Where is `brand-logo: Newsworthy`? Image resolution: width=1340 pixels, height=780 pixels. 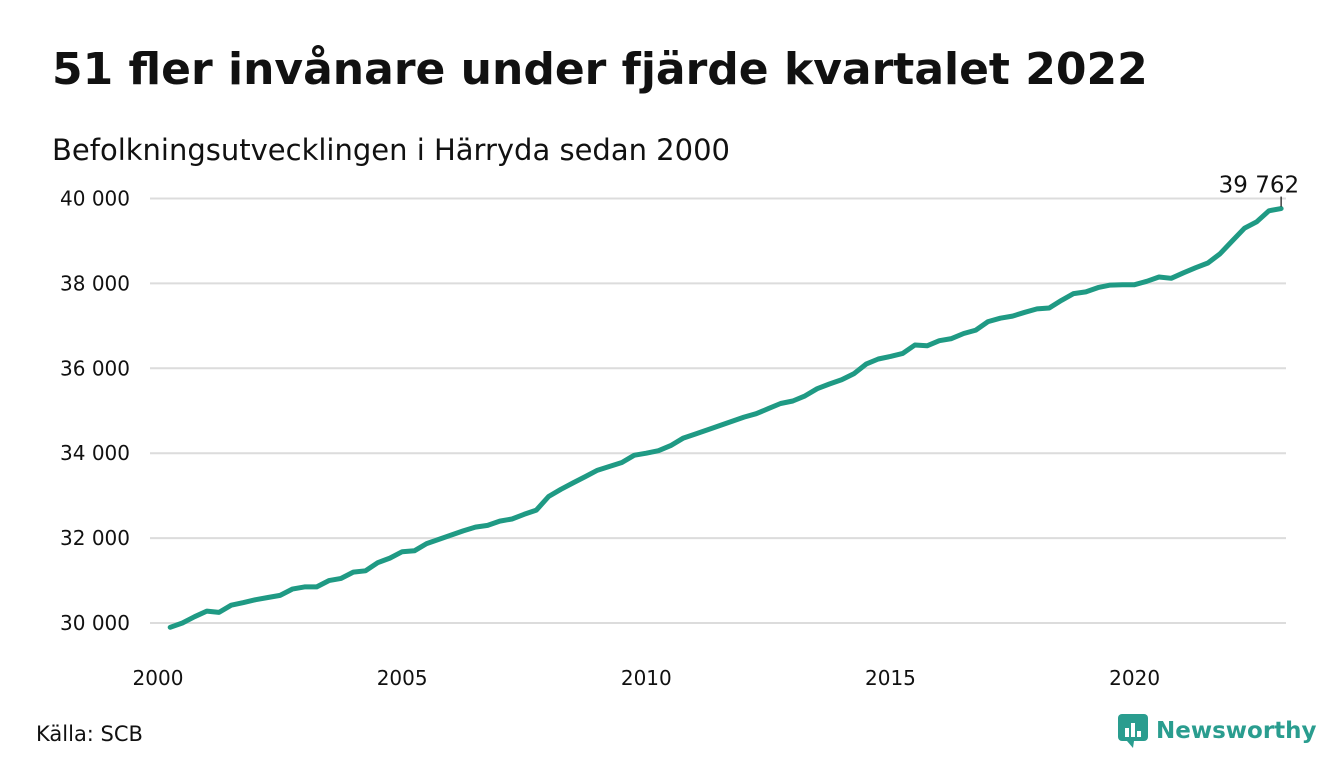 brand-logo: Newsworthy is located at coordinates (1217, 731).